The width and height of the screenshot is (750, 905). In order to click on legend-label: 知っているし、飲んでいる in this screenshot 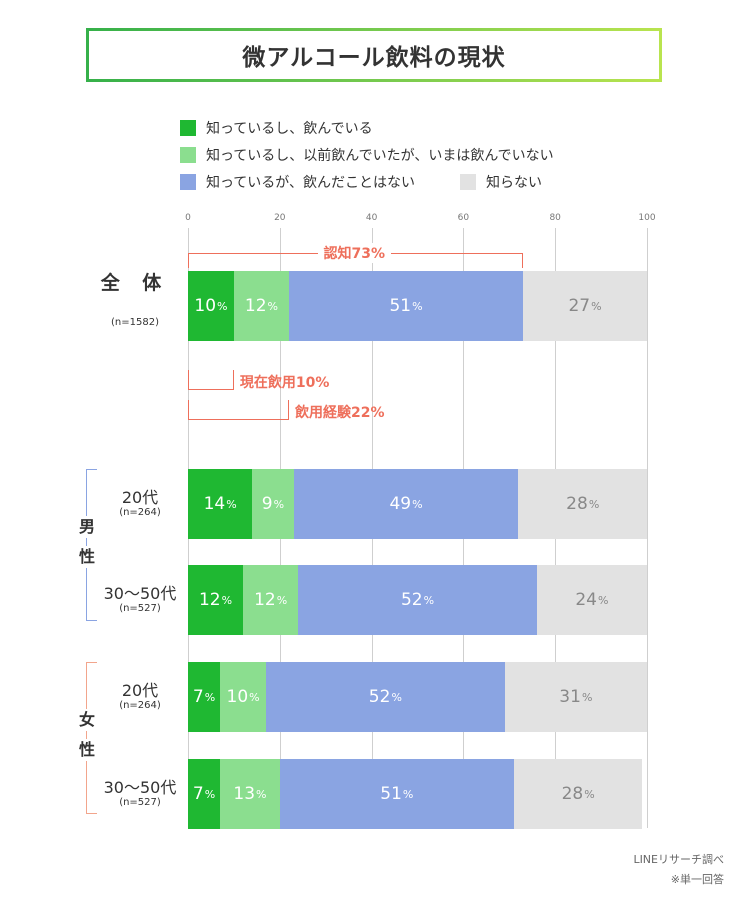, I will do `click(289, 129)`.